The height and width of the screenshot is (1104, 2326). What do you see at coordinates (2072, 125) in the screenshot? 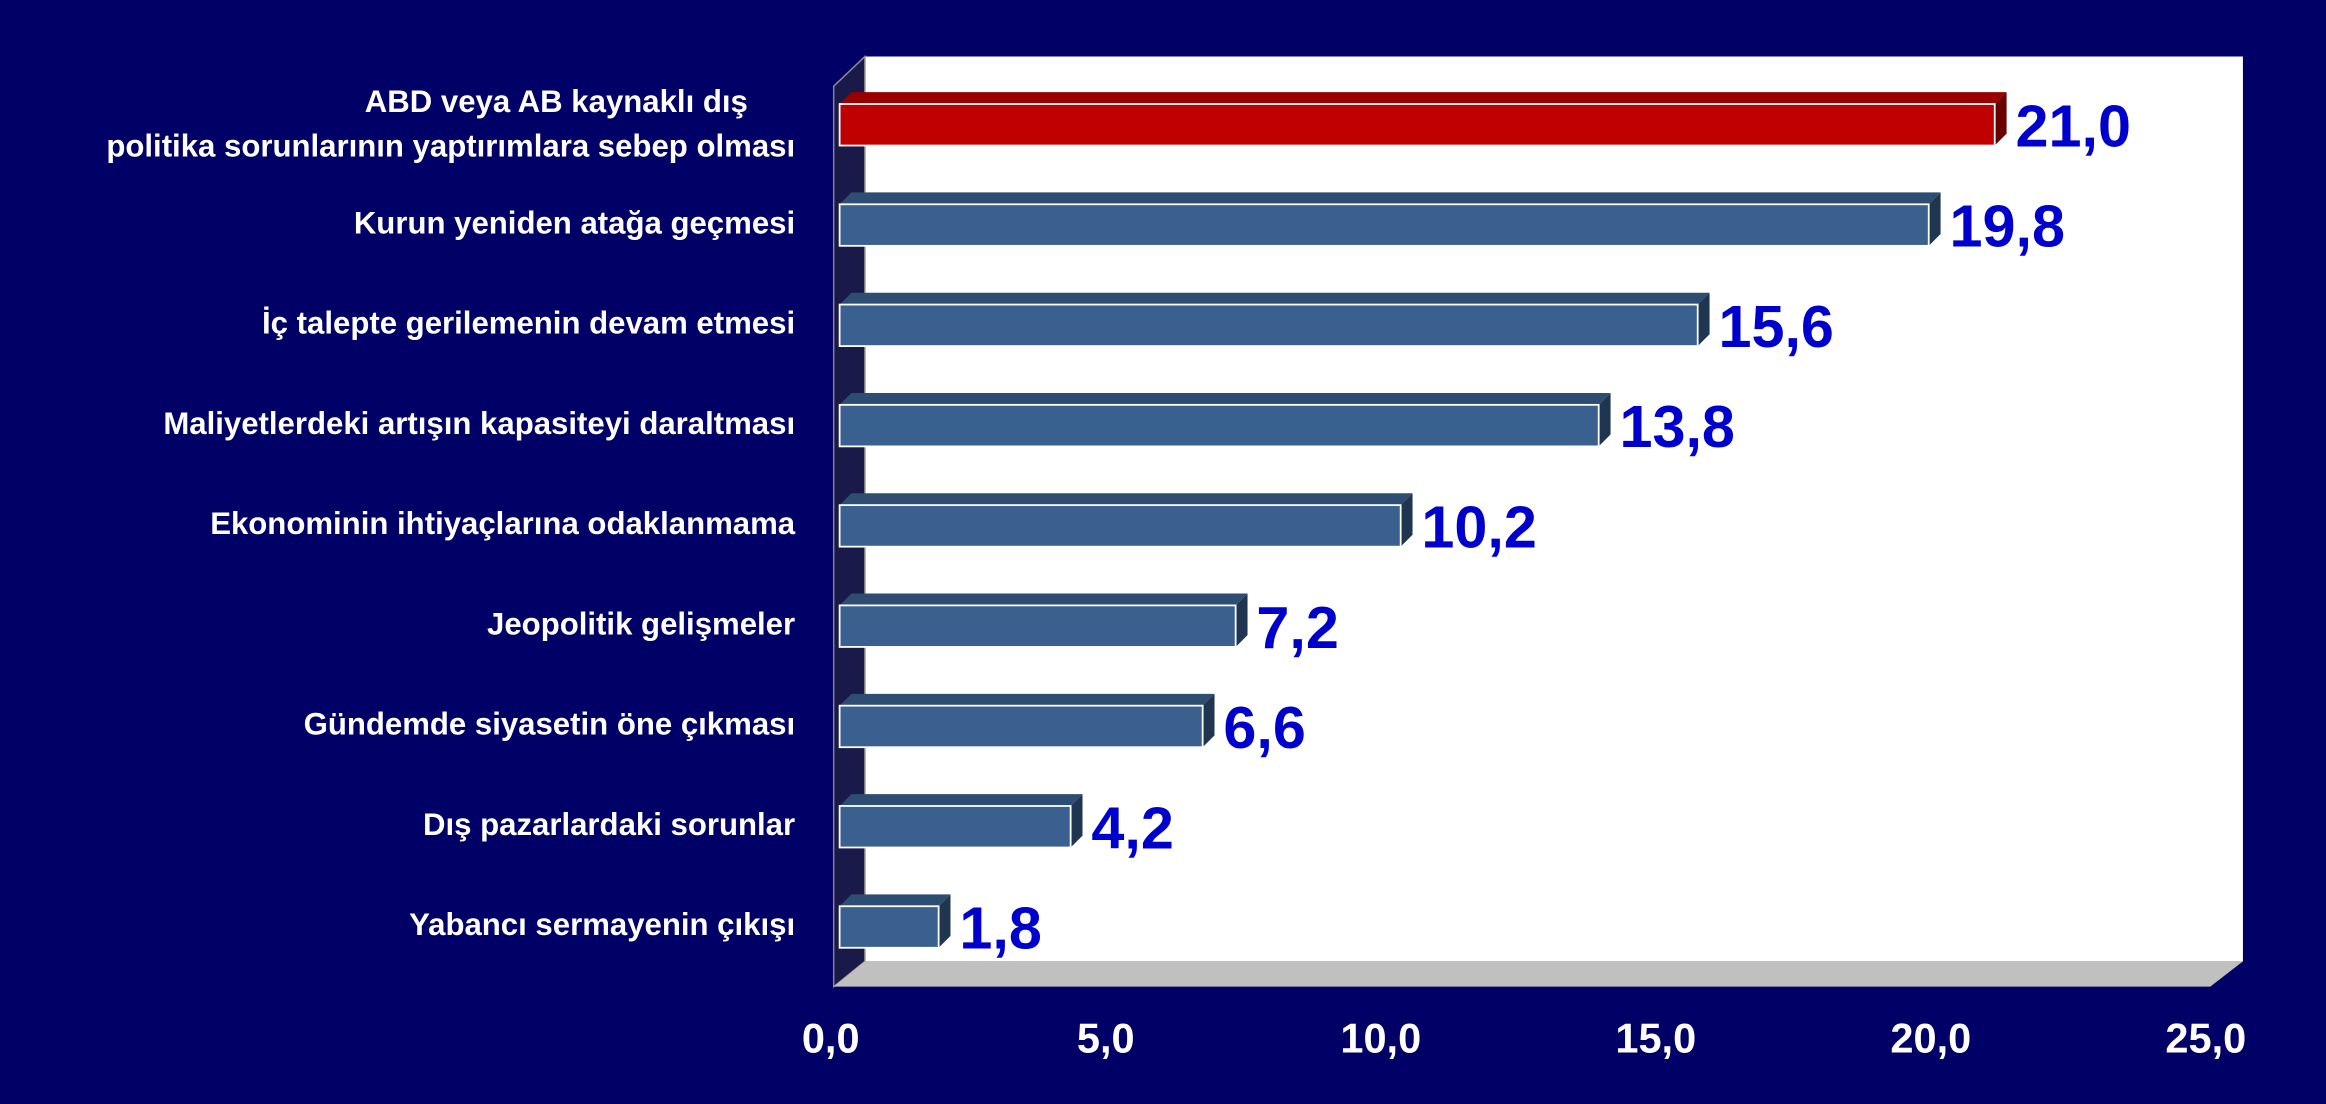
I see `value-label: 21,0` at bounding box center [2072, 125].